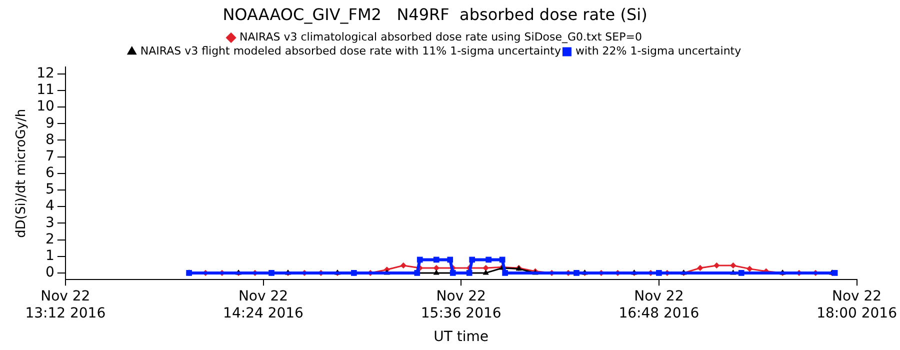 Image resolution: width=900 pixels, height=350 pixels. Describe the element at coordinates (658, 51) in the screenshot. I see `legend-label: with 22% 1-sigma uncertainty` at that location.